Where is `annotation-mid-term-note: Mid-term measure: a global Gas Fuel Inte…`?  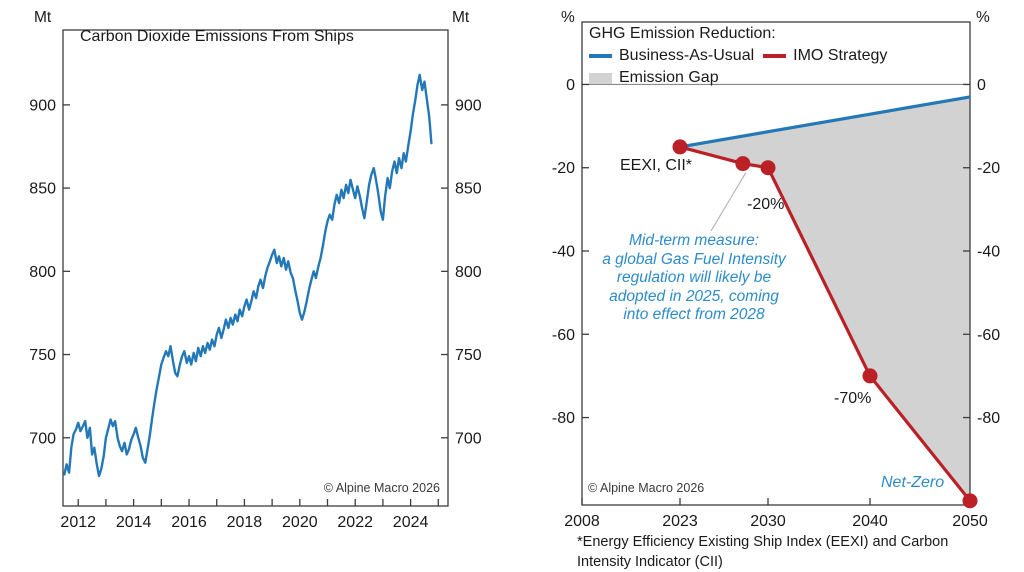
annotation-mid-term-note: Mid-term measure: a global Gas Fuel Inte… is located at coordinates (694, 277).